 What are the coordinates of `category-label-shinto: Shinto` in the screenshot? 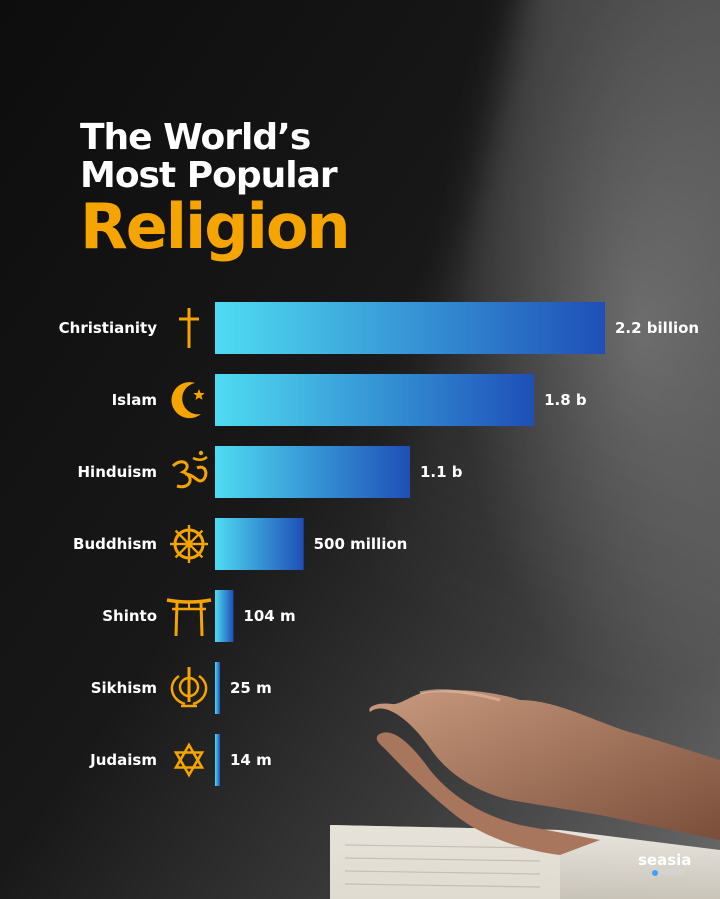 It's located at (129, 616).